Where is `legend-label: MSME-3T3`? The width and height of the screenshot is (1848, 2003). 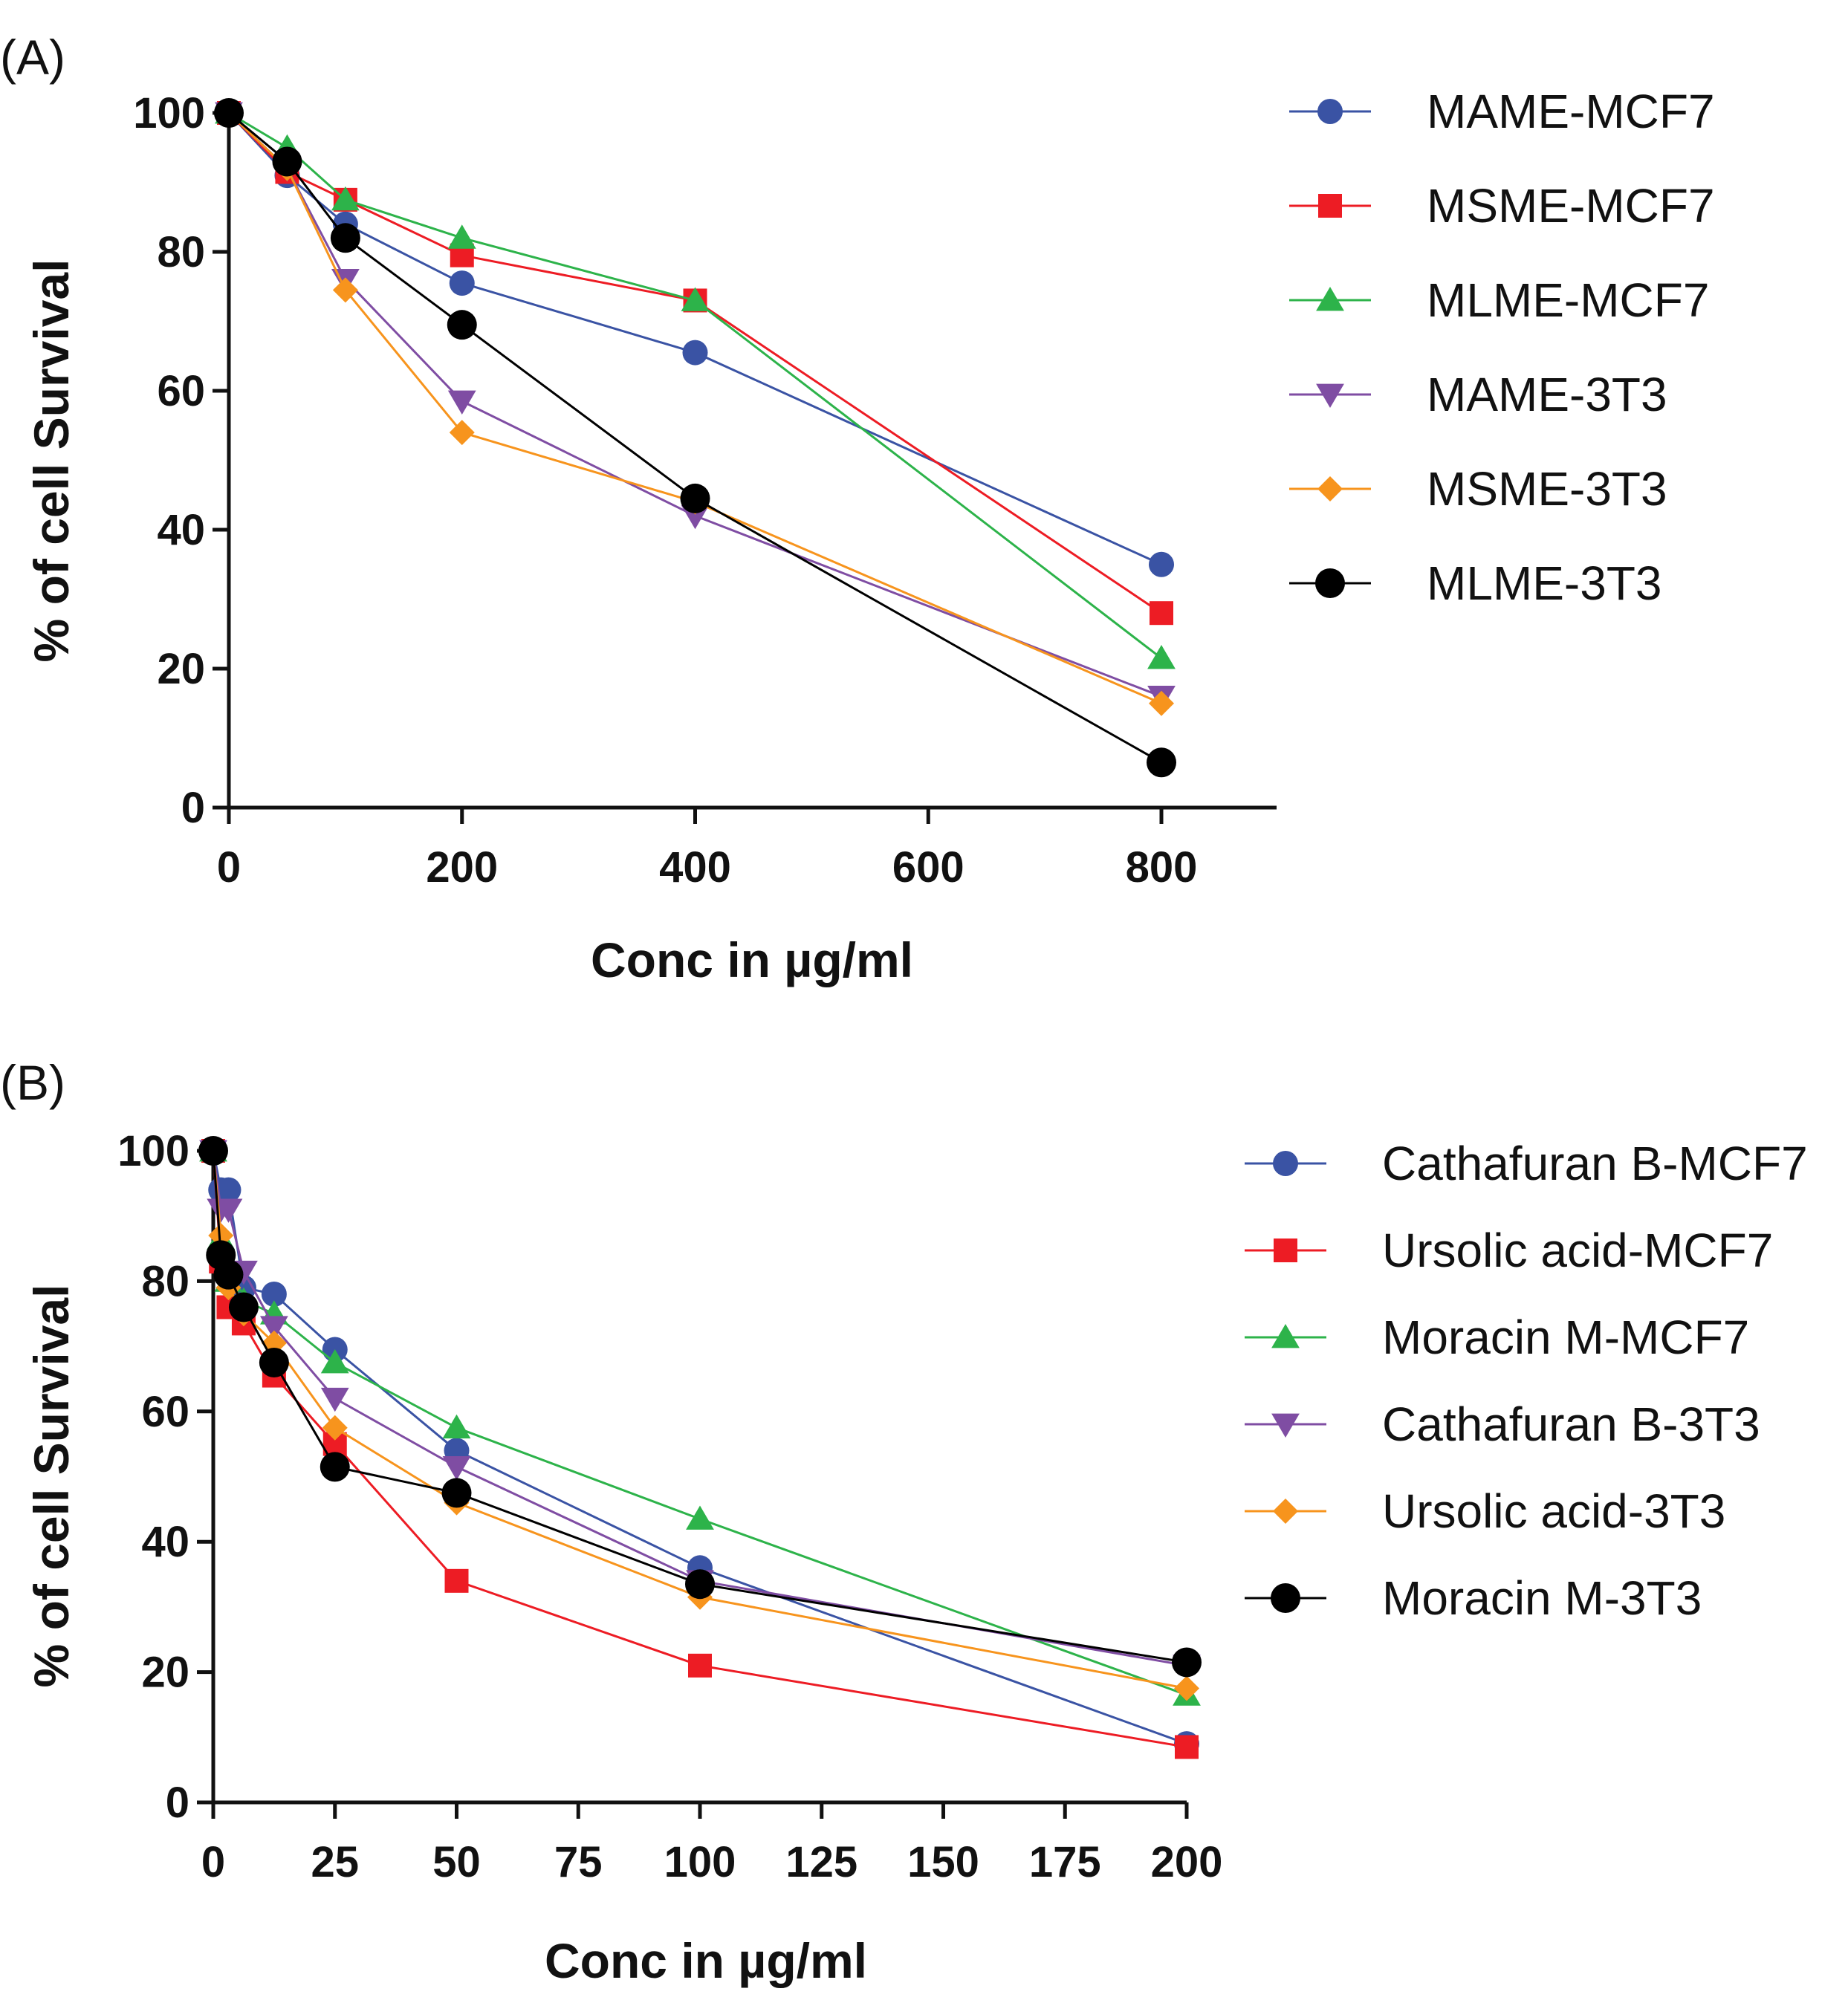
legend-label: MSME-3T3 is located at coordinates (1547, 489).